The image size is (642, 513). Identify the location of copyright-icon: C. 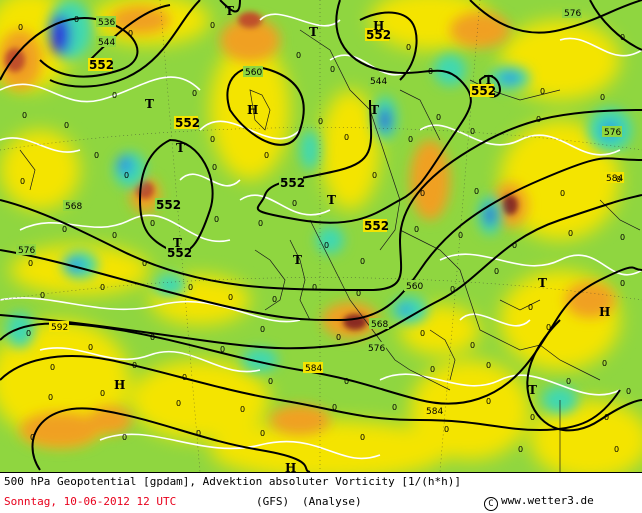
(491, 504).